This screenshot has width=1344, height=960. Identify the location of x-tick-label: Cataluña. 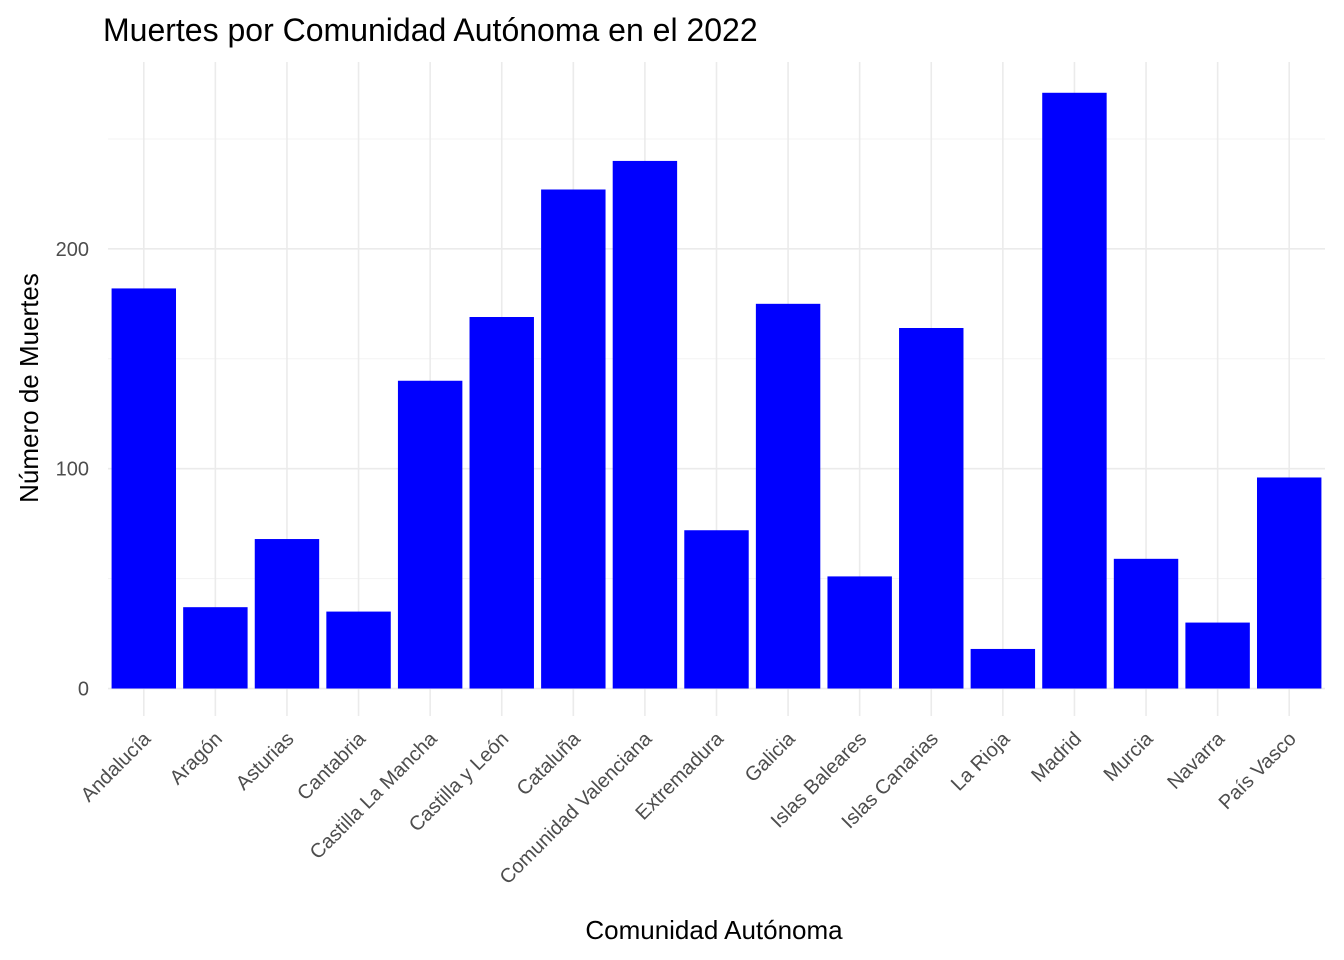
(549, 763).